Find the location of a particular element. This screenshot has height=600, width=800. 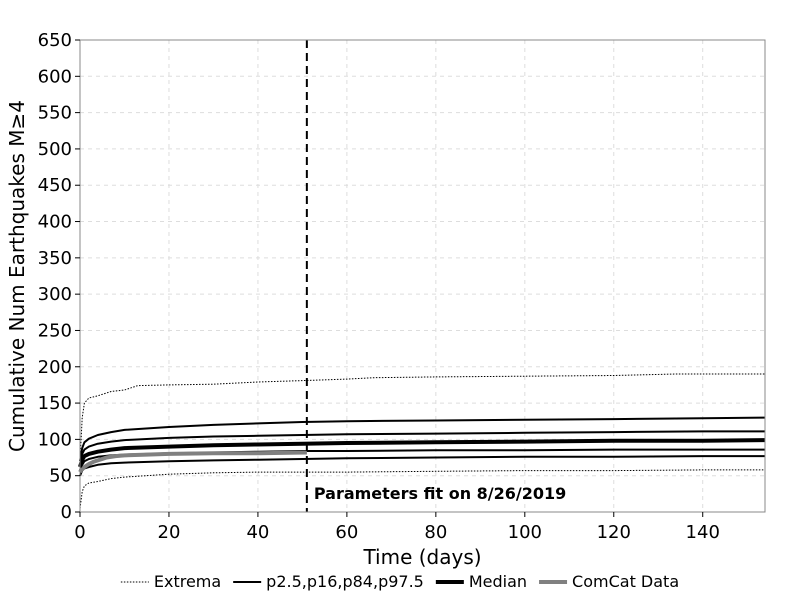

fit-date-annotation: Parameters fit on 8/26/2019 is located at coordinates (440, 493).